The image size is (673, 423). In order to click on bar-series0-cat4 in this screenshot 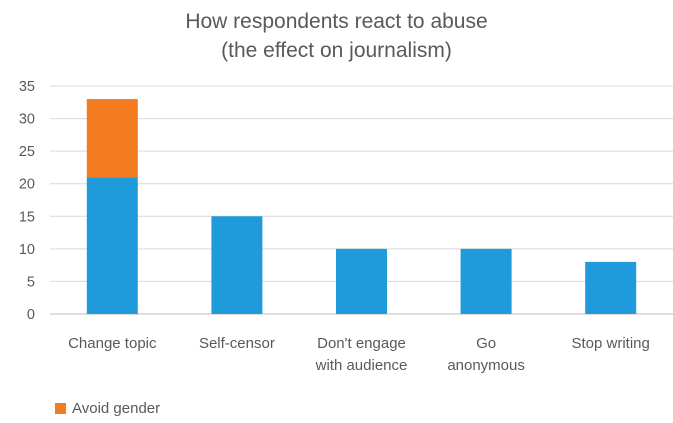, I will do `click(611, 287)`.